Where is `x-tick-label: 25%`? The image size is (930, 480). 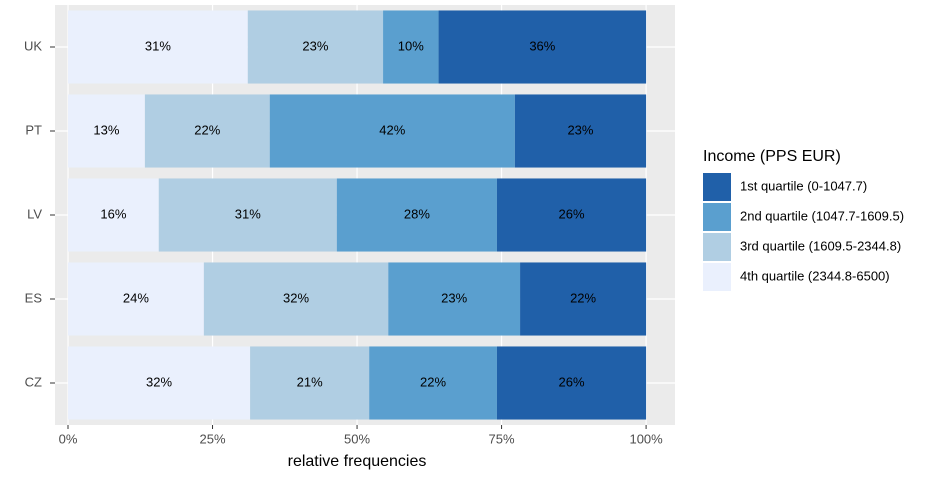
x-tick-label: 25% is located at coordinates (213, 438).